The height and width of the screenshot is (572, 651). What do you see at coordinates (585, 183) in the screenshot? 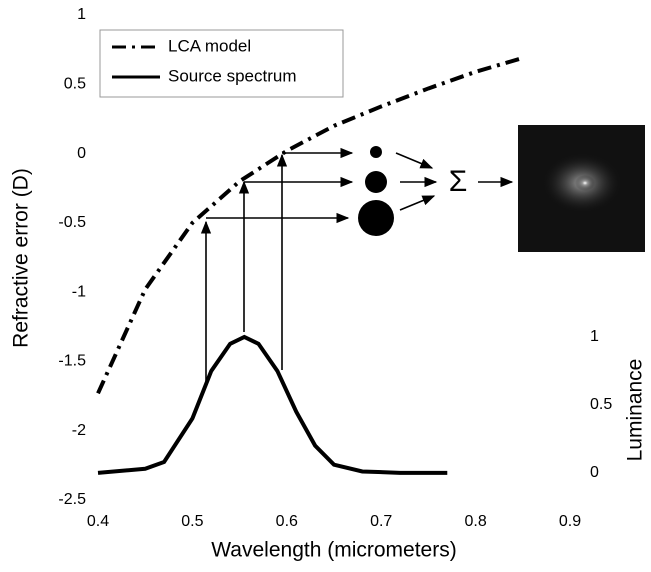
I see `psf-spot` at bounding box center [585, 183].